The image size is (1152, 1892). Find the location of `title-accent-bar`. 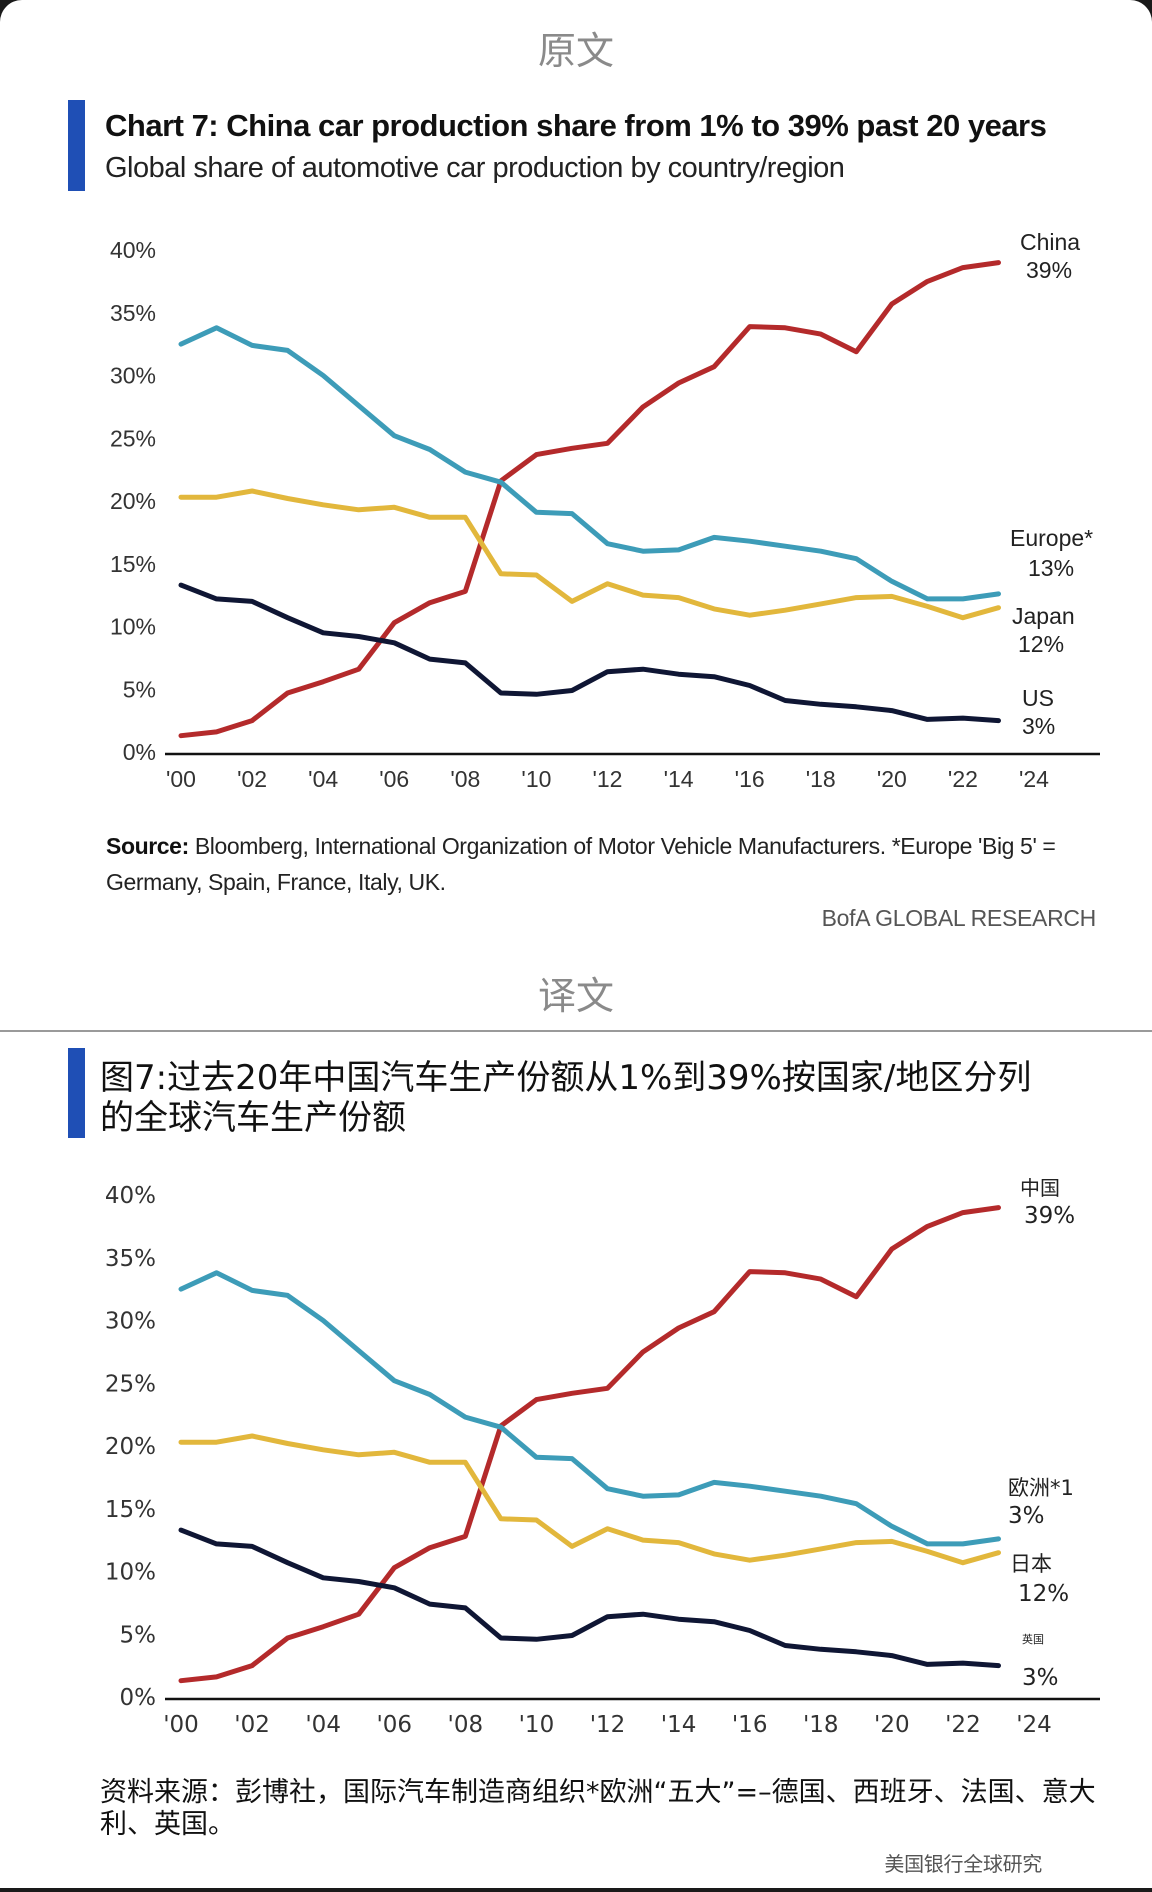

title-accent-bar is located at coordinates (76, 145).